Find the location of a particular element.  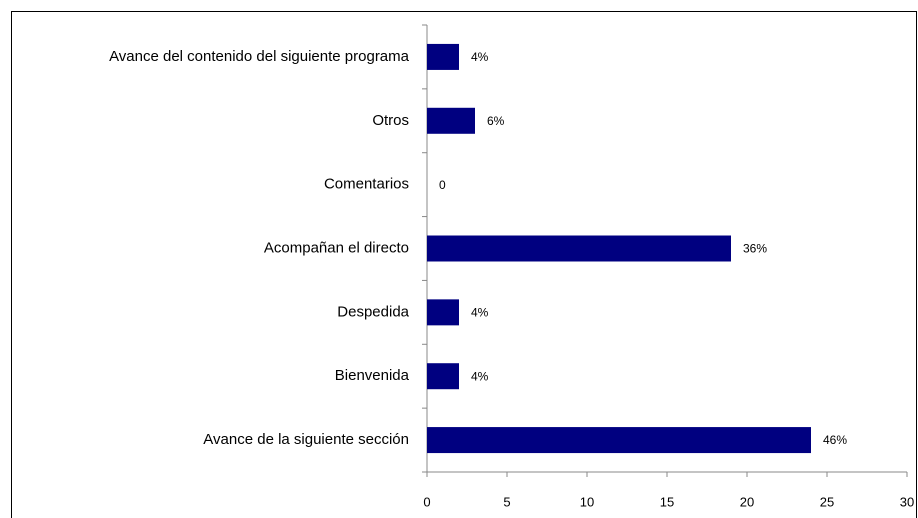

y-tick-label: Otros is located at coordinates (390, 120).